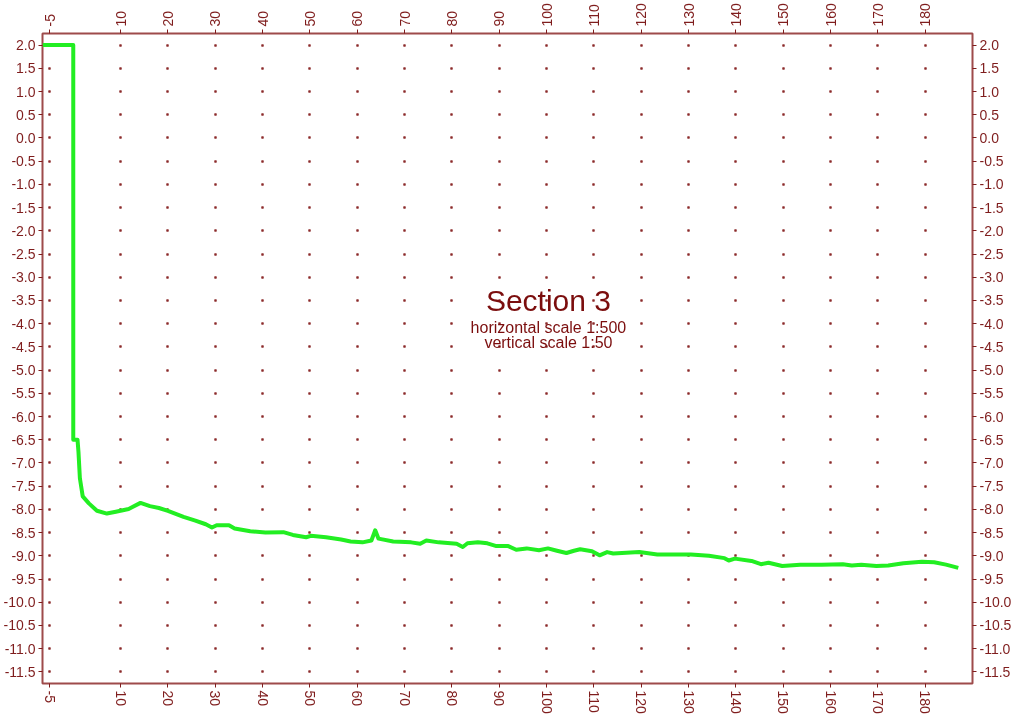 The height and width of the screenshot is (727, 1024). Describe the element at coordinates (23, 416) in the screenshot. I see `y-tick-label: -6.0` at that location.